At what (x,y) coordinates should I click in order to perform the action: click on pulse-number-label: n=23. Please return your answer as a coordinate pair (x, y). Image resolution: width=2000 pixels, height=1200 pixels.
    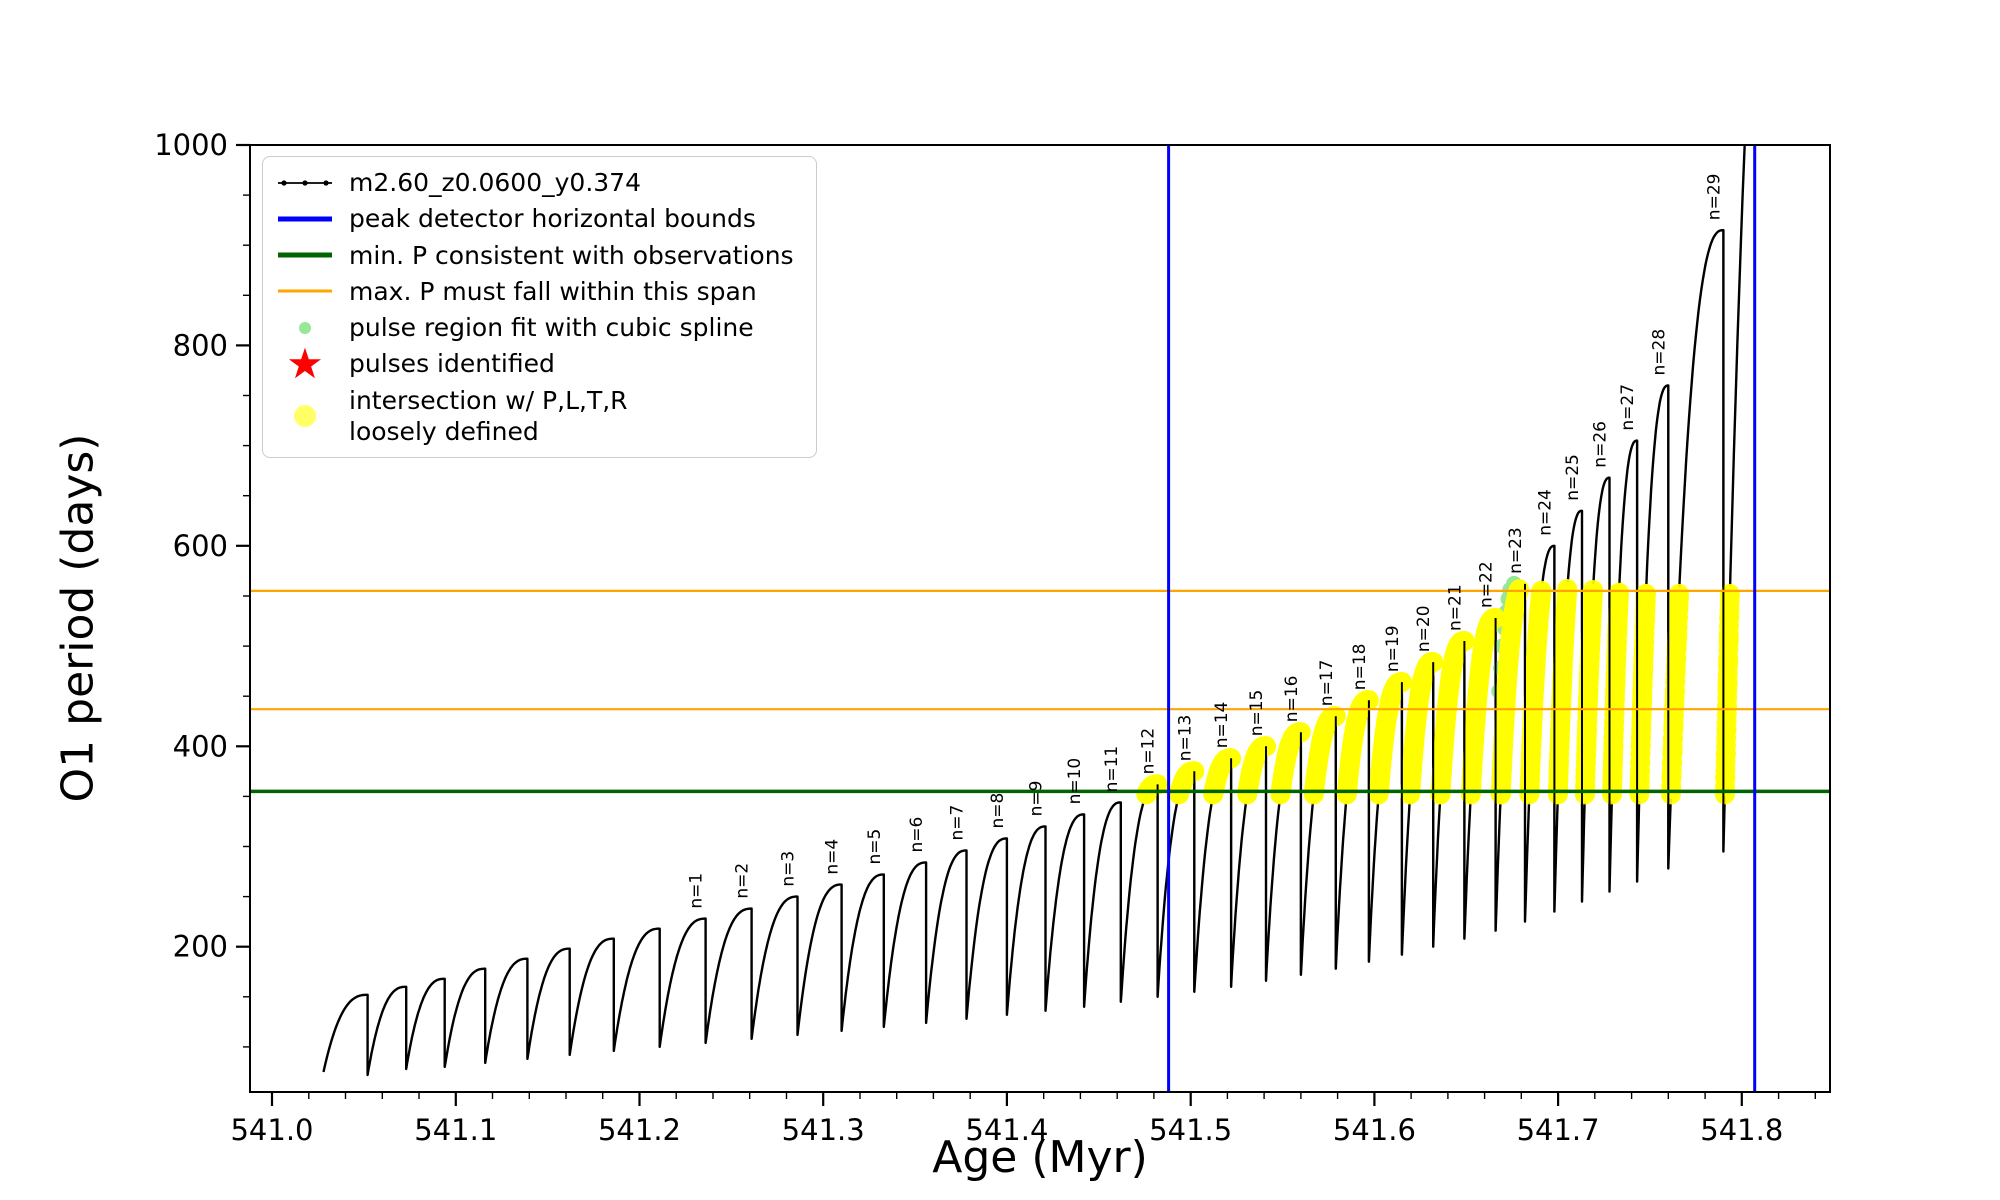
    Looking at the image, I should click on (1516, 550).